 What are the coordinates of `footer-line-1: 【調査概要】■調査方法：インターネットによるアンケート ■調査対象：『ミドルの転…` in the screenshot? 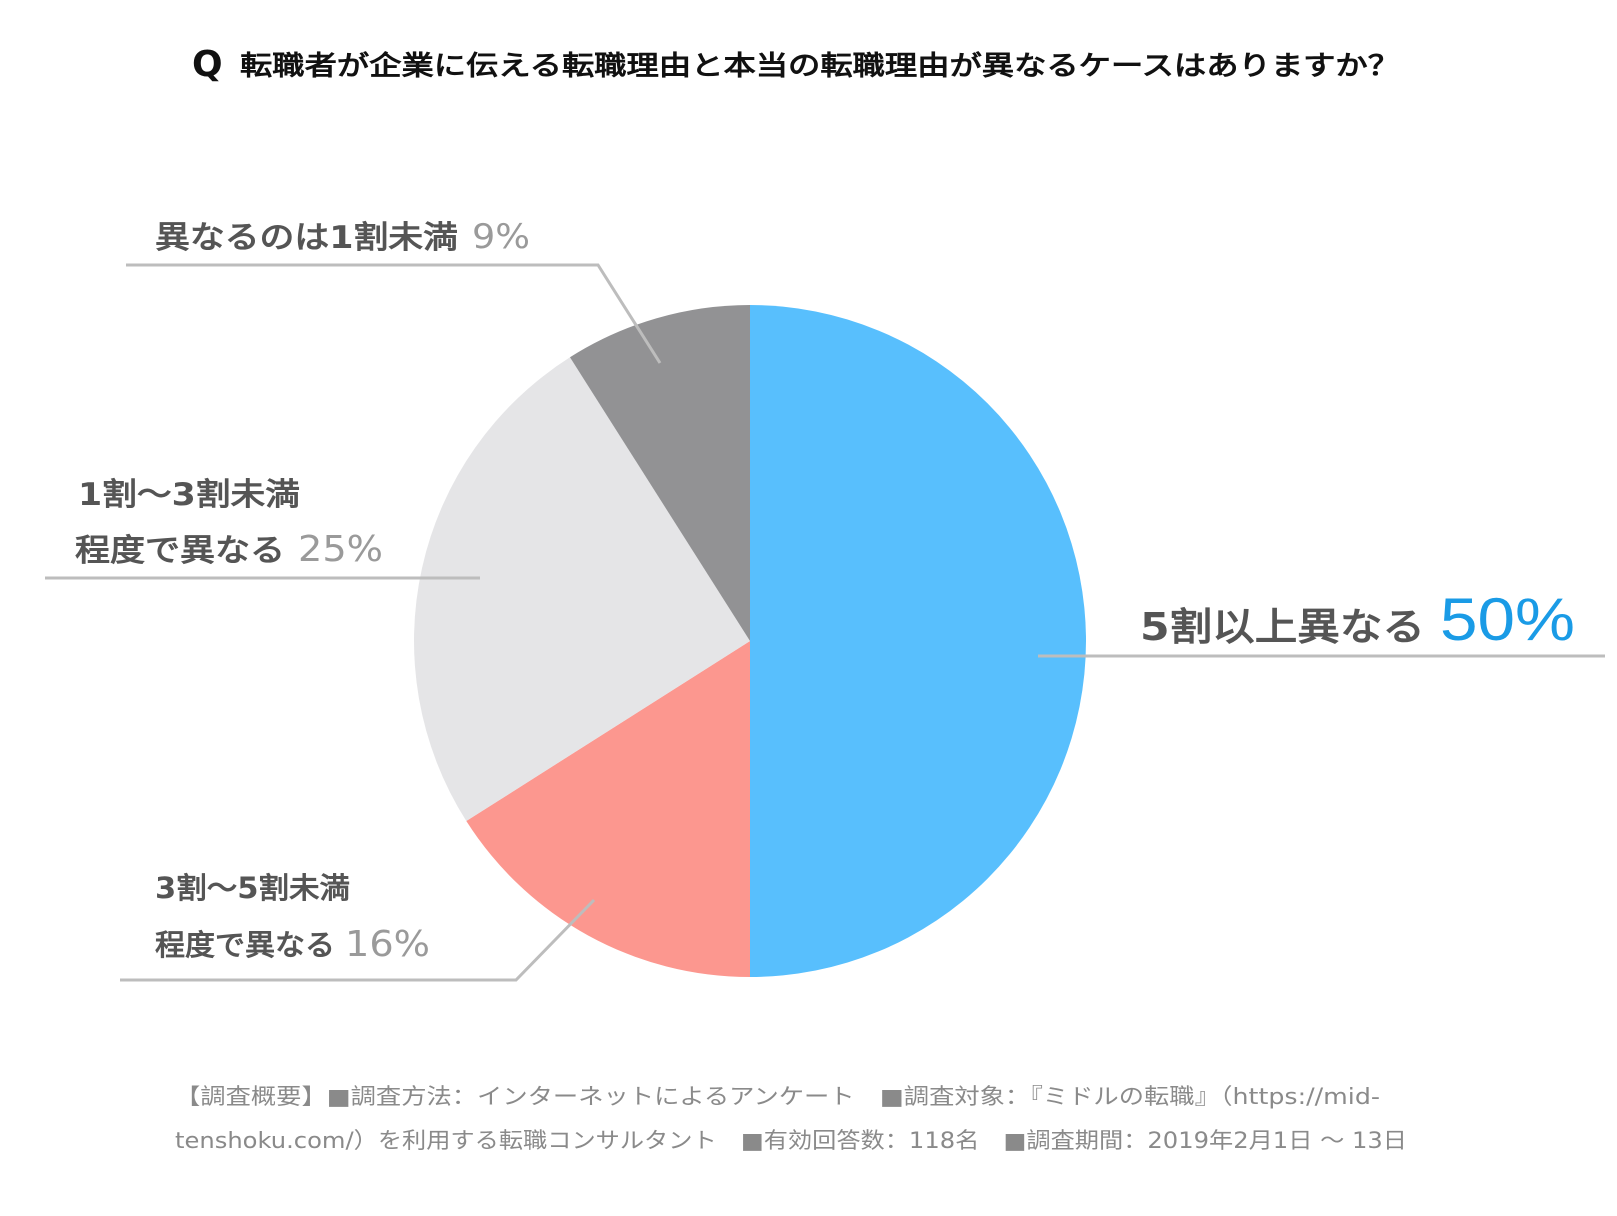 It's located at (777, 1097).